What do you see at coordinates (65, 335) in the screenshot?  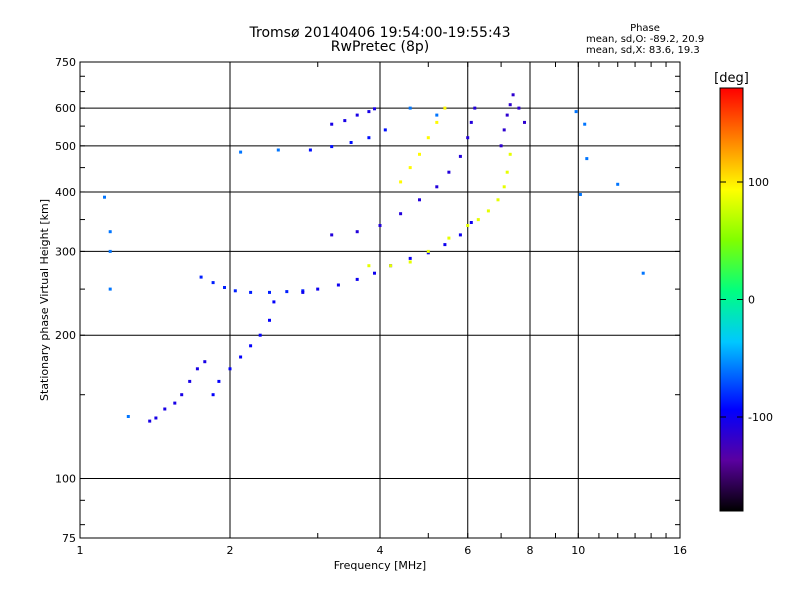 I see `y-tick-label: 200` at bounding box center [65, 335].